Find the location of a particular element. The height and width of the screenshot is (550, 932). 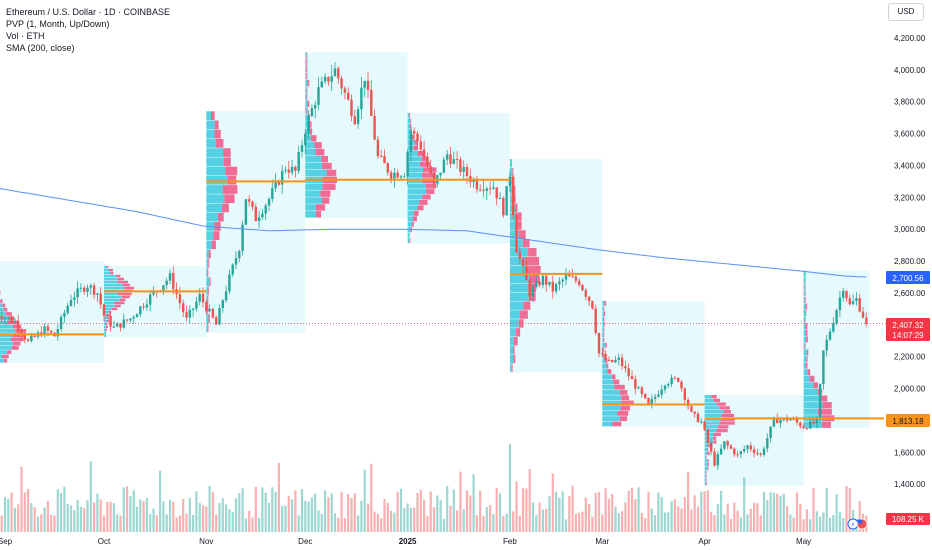

price-tick-label: 3,000.00 is located at coordinates (910, 229).